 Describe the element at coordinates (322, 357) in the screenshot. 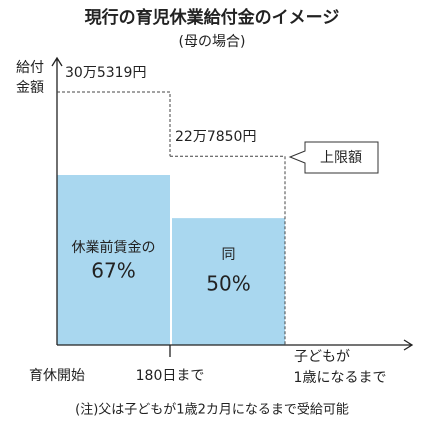

I see `x-tick-label: 子どもが` at that location.